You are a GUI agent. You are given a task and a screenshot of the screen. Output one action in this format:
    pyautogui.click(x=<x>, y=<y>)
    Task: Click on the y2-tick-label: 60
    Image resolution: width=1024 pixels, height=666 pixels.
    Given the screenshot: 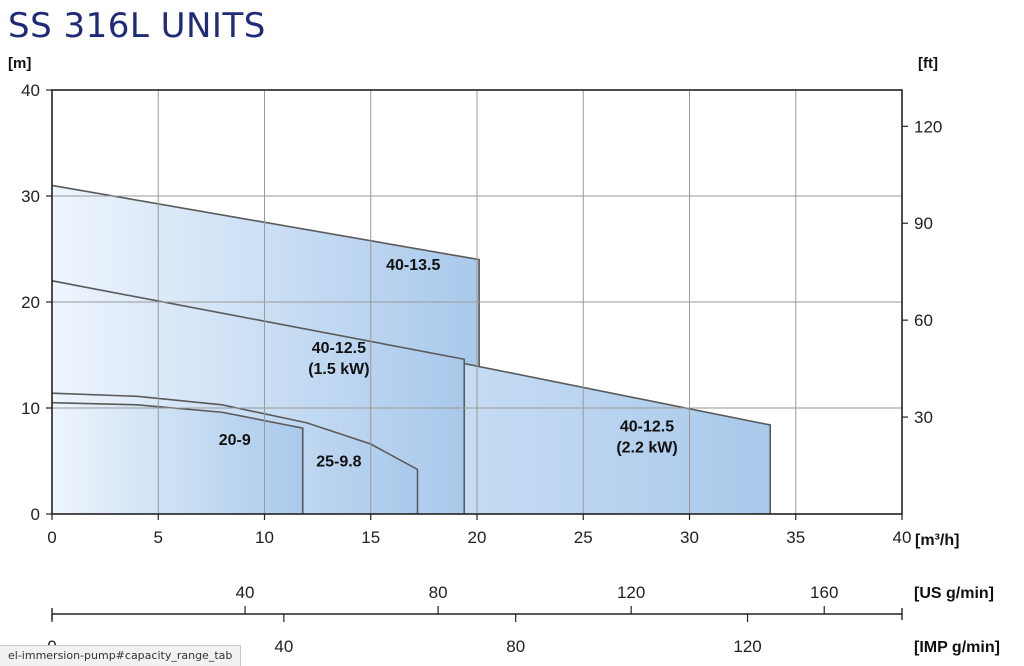 What is the action you would take?
    pyautogui.click(x=923, y=320)
    